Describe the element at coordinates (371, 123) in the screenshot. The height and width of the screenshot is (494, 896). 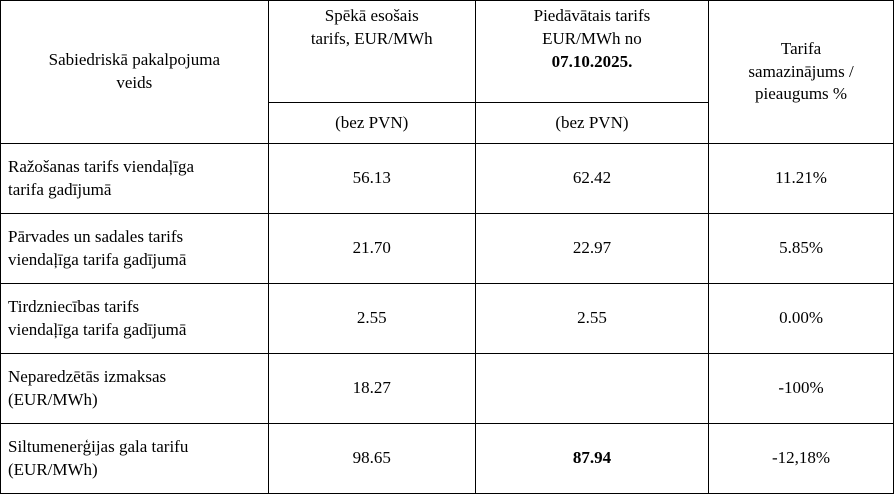
I see `header-current-vat-note: (bez PVN)` at that location.